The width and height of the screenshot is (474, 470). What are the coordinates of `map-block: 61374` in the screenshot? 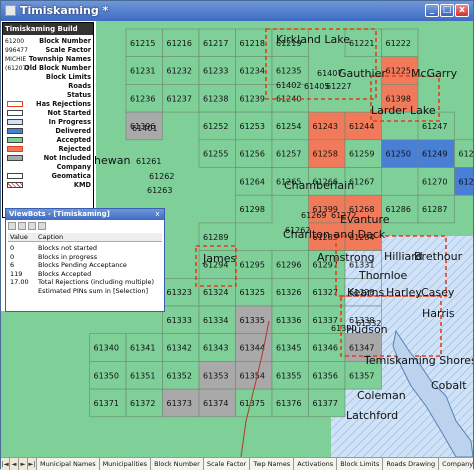 It's located at (217, 403).